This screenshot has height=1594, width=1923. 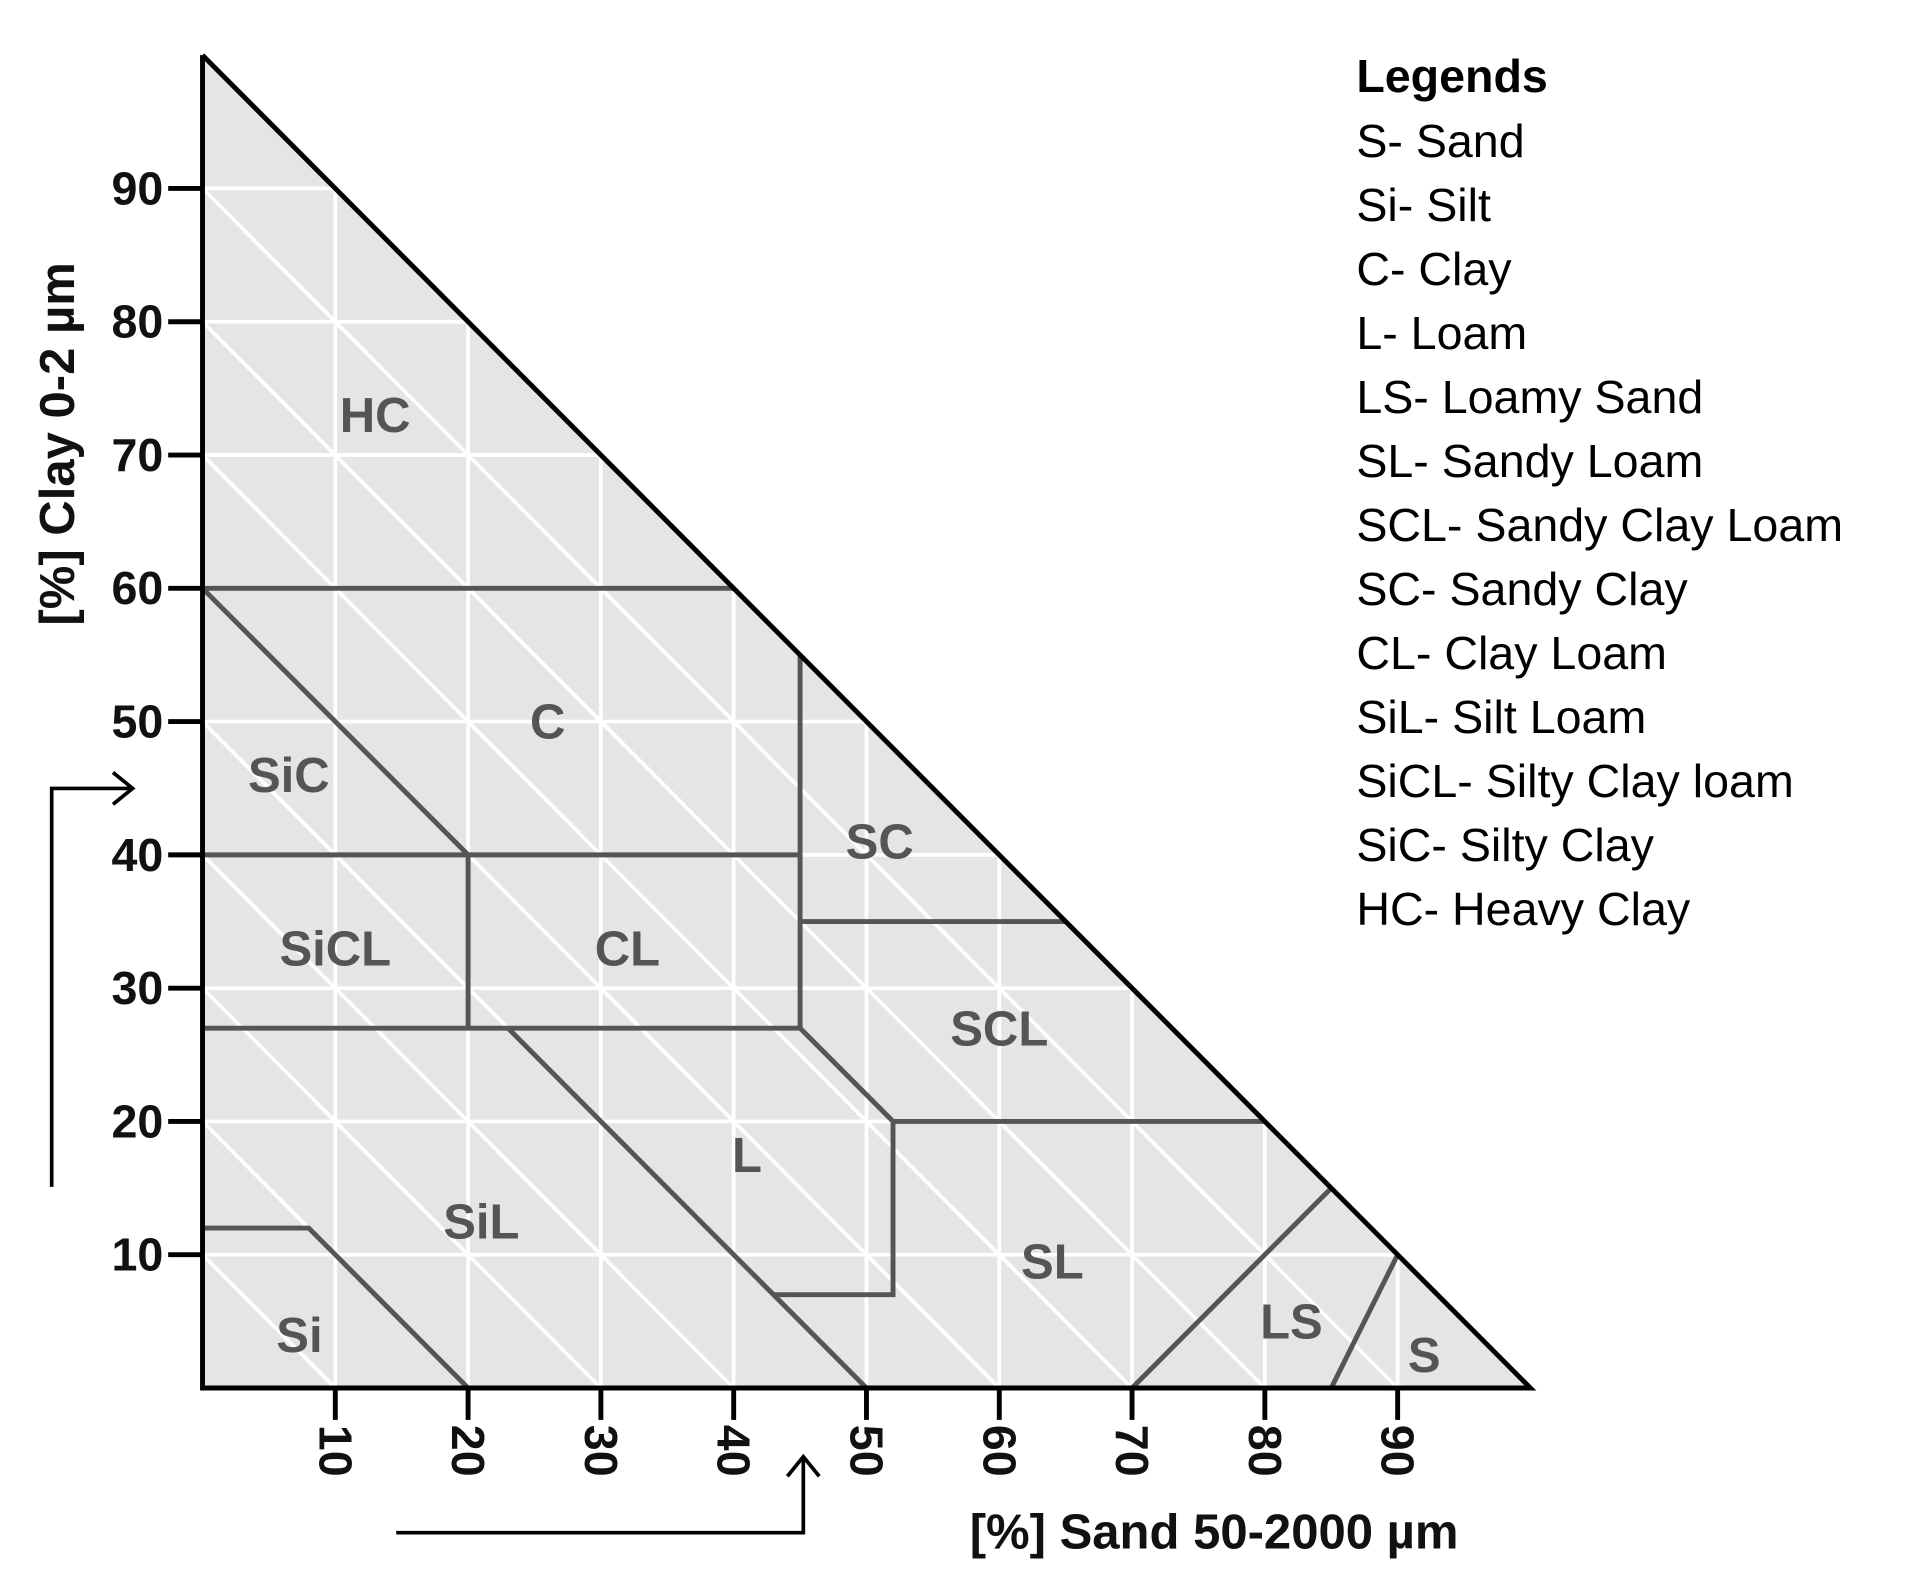 I want to click on y-tick-label: 90, so click(x=137, y=188).